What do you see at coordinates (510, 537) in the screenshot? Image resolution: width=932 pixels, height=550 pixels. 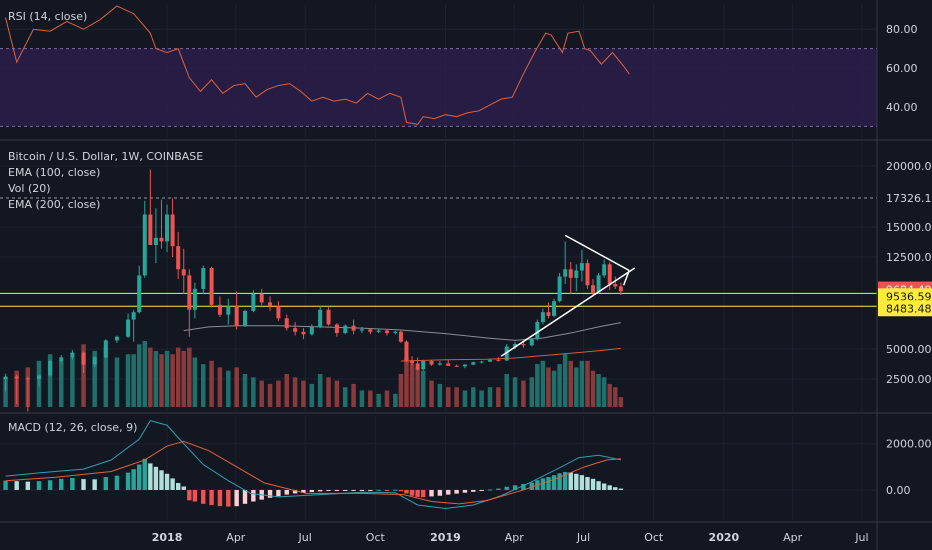 I see `time-axis: 2018 Apr Jul Oct 2019 Apr Jul Oct 2020 Apr Jul` at bounding box center [510, 537].